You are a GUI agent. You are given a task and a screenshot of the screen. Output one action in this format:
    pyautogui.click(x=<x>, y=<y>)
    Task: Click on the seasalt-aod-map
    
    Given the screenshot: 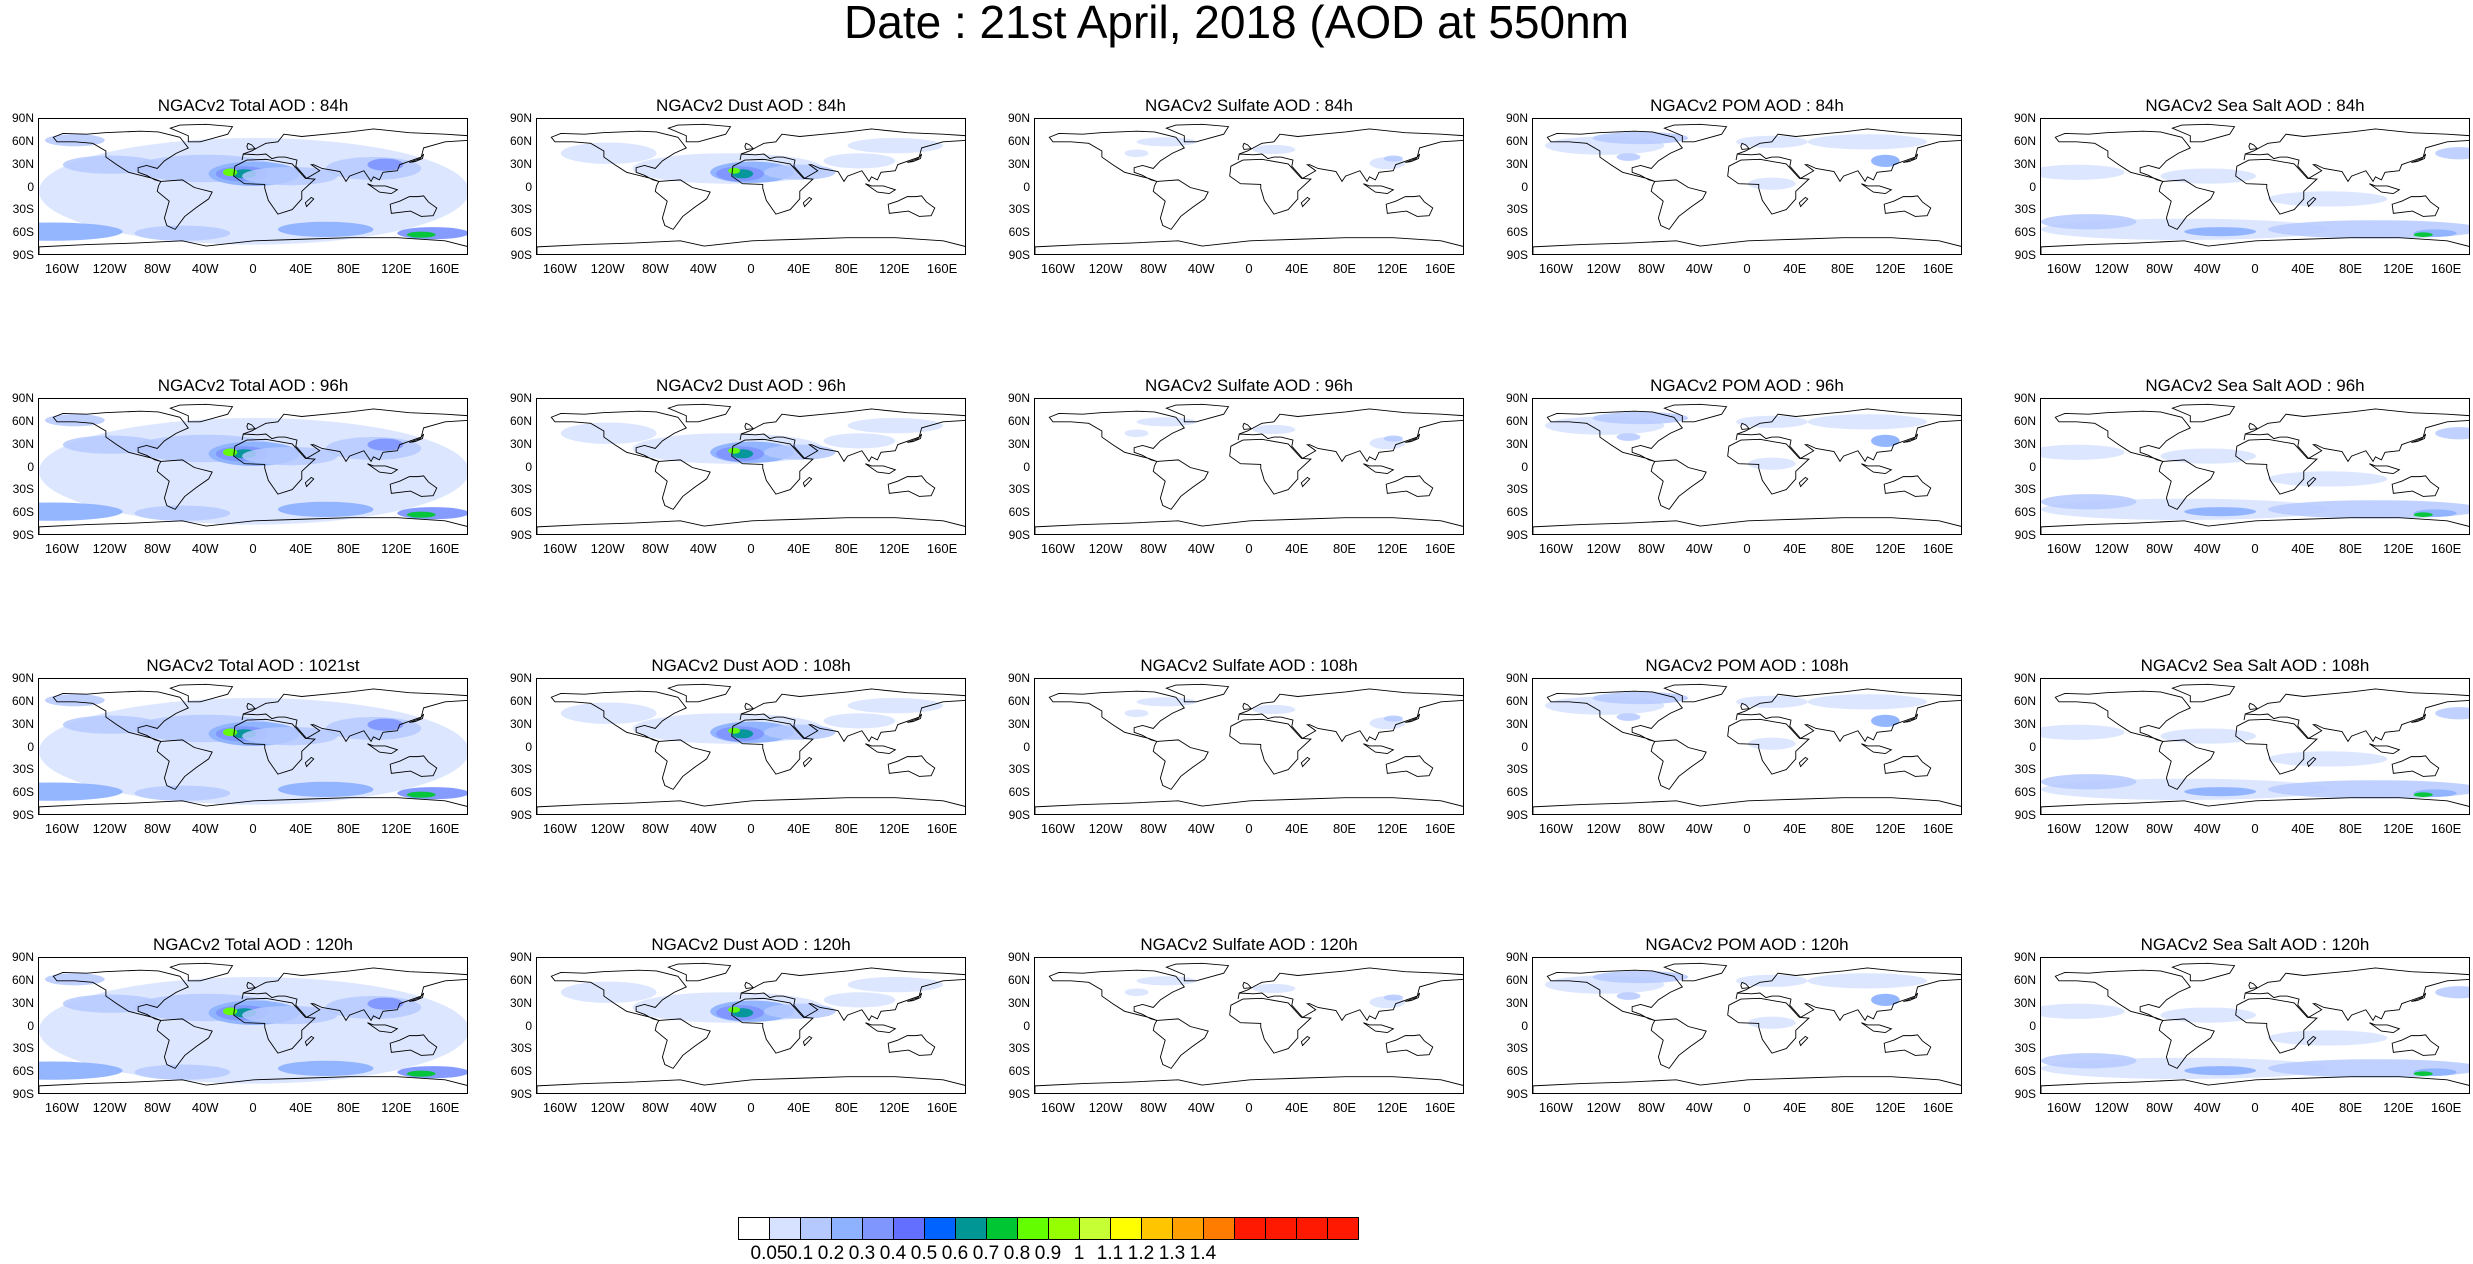 What is the action you would take?
    pyautogui.click(x=2255, y=746)
    